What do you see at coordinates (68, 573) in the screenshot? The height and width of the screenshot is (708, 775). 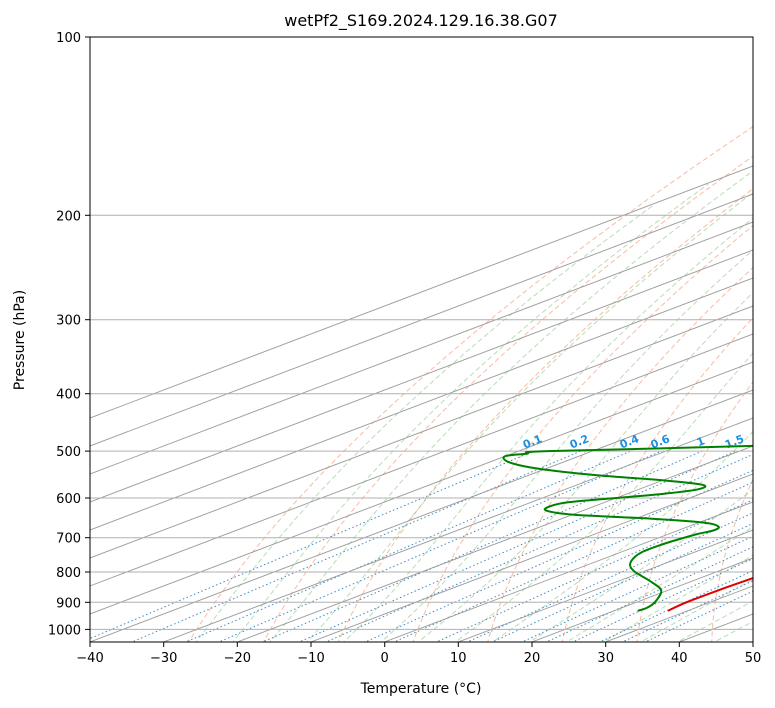 I see `y-tick-label: 800` at bounding box center [68, 573].